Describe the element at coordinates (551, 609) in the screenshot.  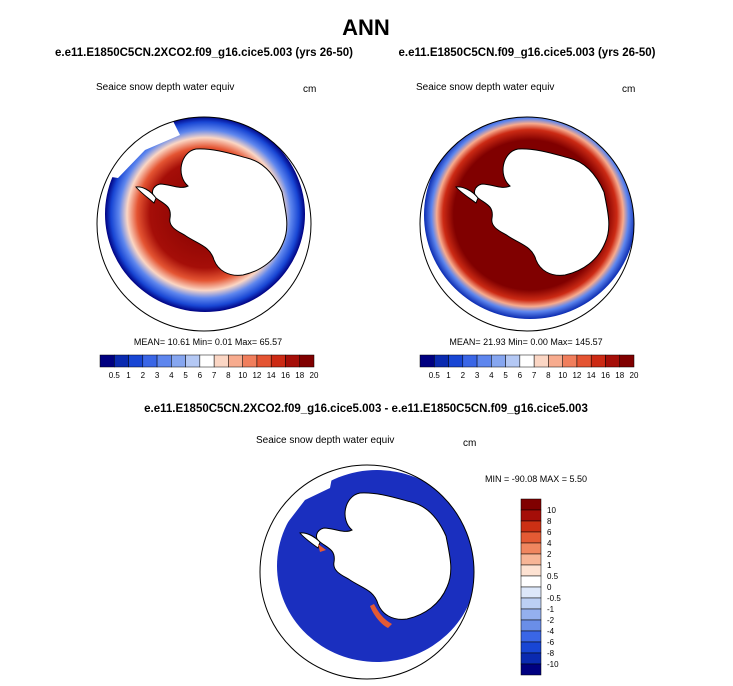
I see `colorbar-tick-label: -1` at that location.